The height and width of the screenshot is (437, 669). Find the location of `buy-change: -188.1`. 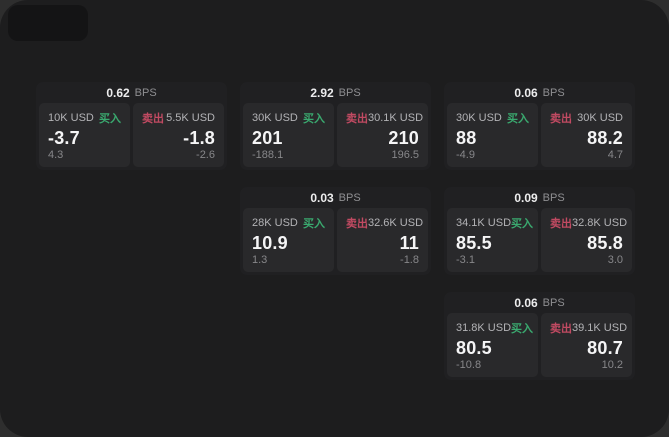

buy-change: -188.1 is located at coordinates (268, 155).